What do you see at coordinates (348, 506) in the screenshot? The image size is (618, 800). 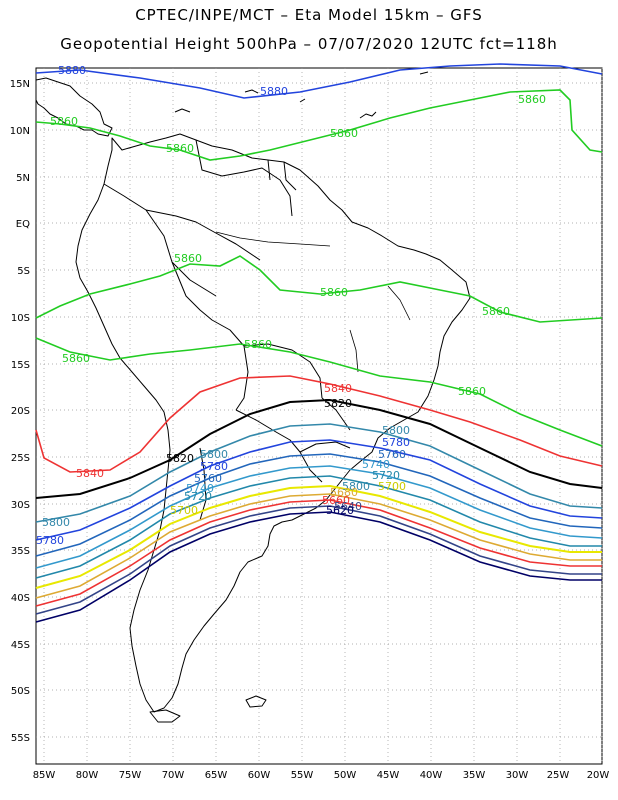 I see `contour-label: 5640` at bounding box center [348, 506].